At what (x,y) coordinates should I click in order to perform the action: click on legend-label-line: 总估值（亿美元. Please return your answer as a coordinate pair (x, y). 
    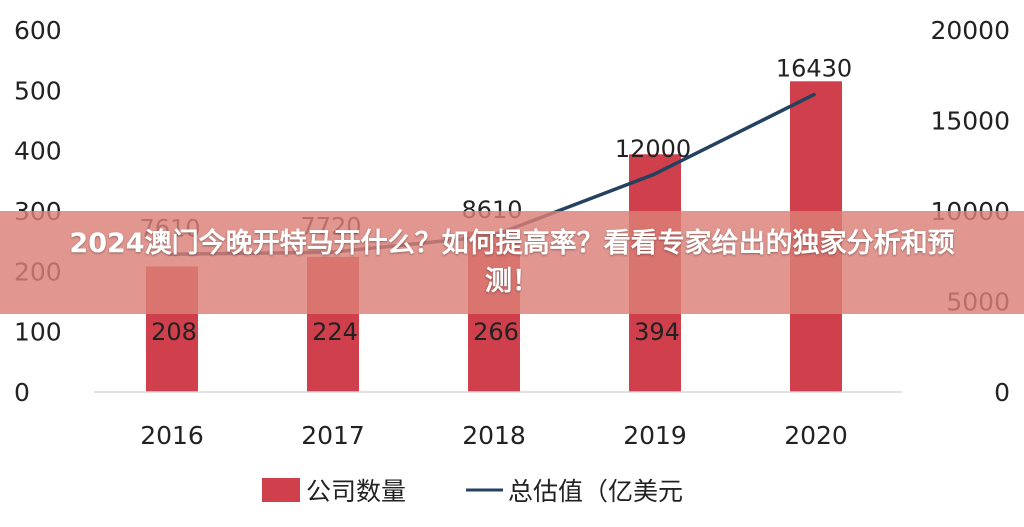
    Looking at the image, I should click on (595, 491).